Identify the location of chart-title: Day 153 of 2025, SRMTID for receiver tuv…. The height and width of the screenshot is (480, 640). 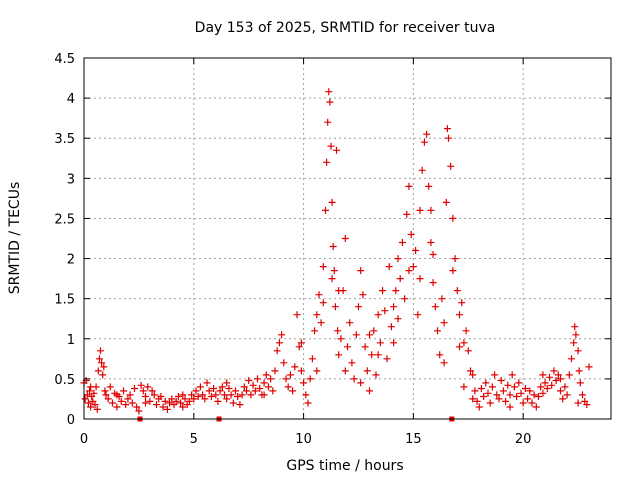
(345, 28).